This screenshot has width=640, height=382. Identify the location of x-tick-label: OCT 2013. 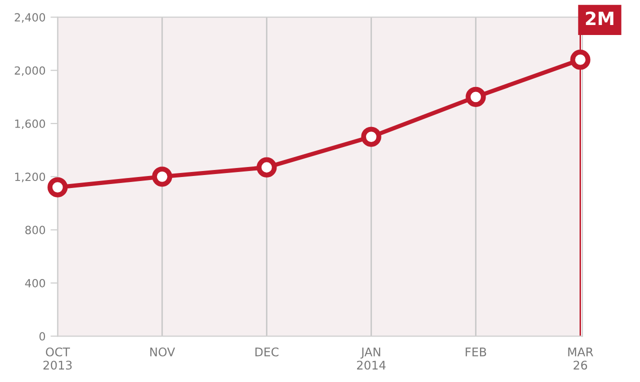
(57, 358).